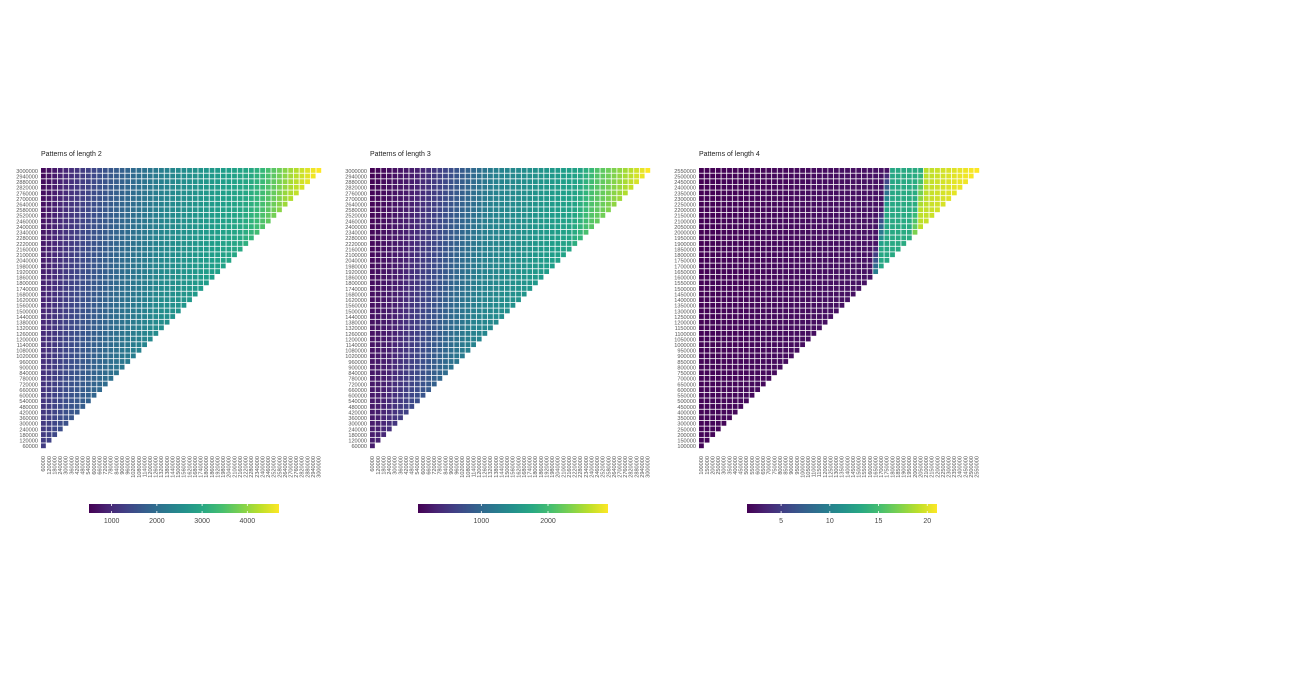 The height and width of the screenshot is (683, 1315). Describe the element at coordinates (157, 521) in the screenshot. I see `colorbar-tick-label: 2000` at that location.